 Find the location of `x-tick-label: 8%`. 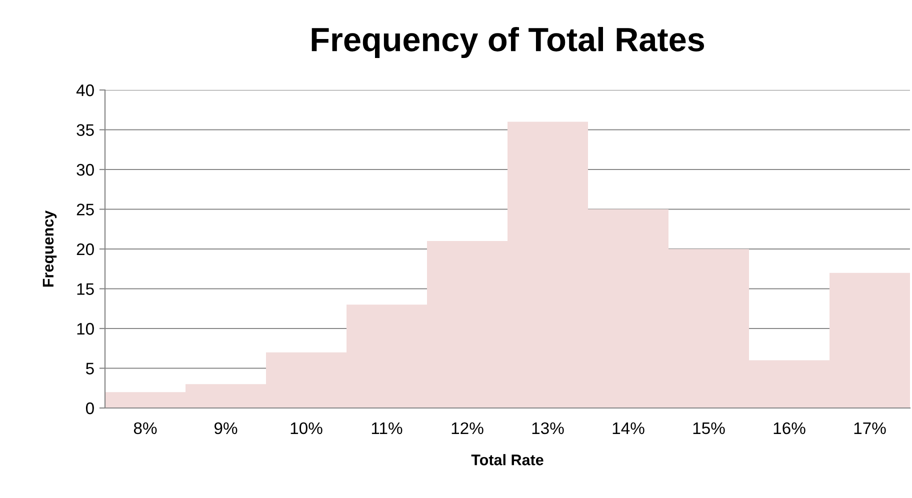

x-tick-label: 8% is located at coordinates (145, 428).